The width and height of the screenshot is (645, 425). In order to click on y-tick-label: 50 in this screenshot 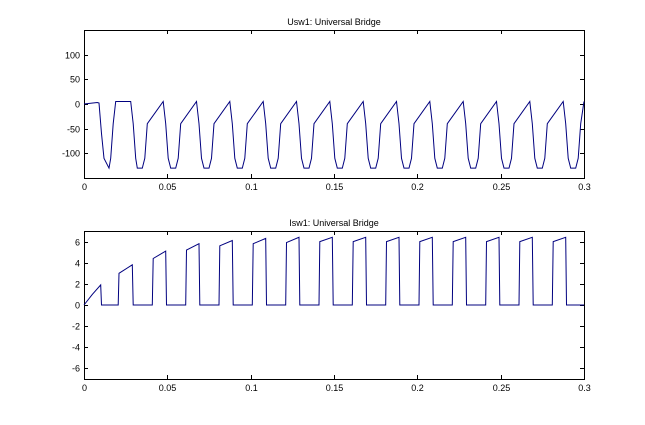, I will do `click(75, 80)`.